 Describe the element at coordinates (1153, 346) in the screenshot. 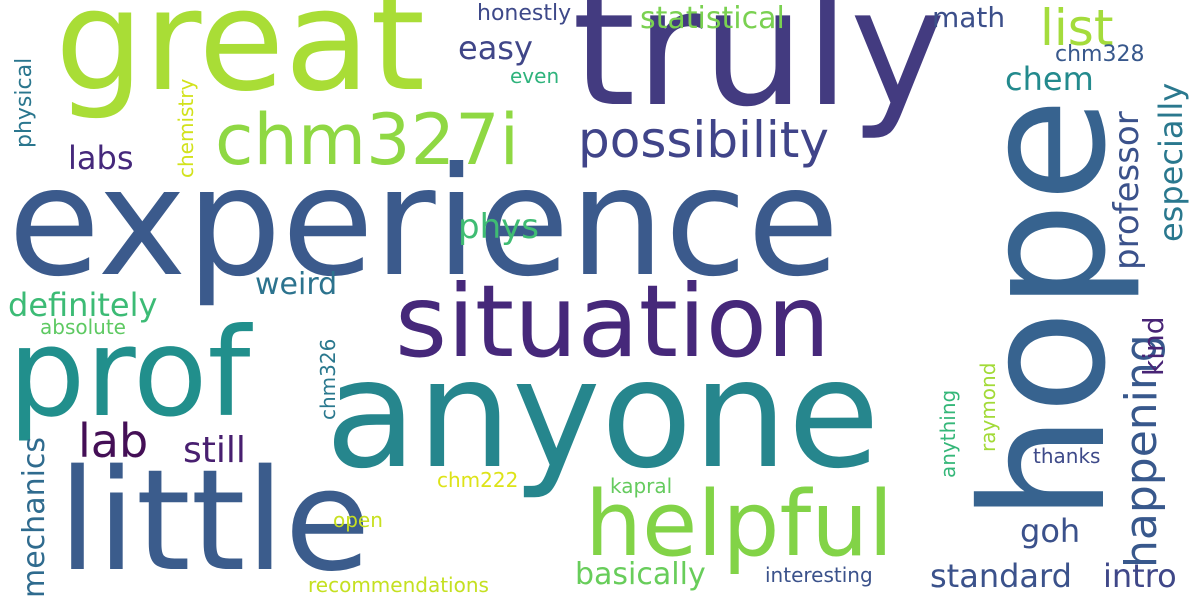

I see `word-kind: kind` at that location.